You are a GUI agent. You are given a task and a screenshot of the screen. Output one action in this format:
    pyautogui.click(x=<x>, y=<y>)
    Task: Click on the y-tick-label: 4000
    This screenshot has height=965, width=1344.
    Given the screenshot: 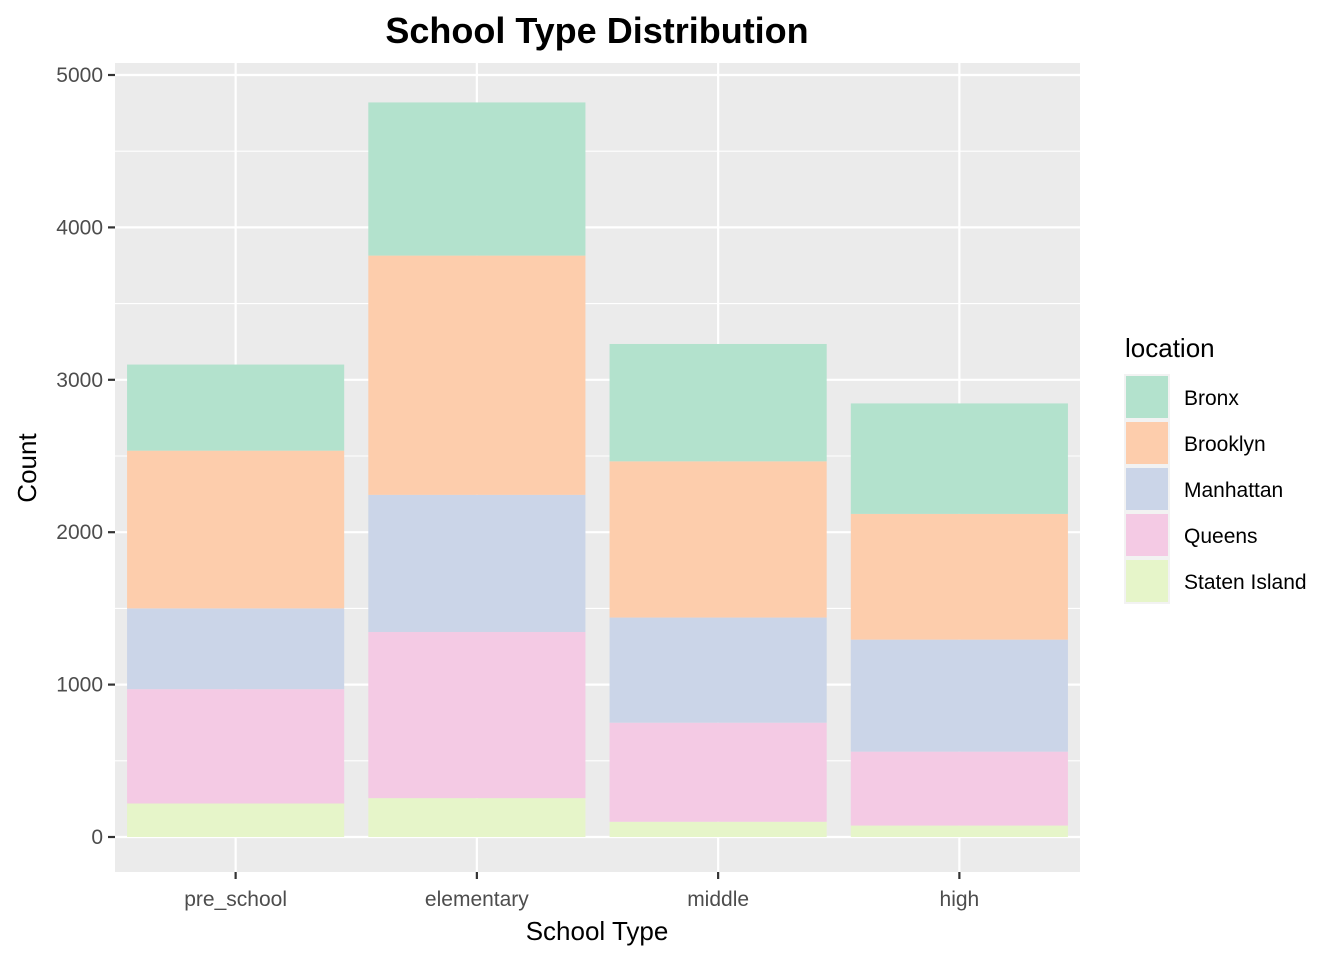 What is the action you would take?
    pyautogui.click(x=79, y=227)
    